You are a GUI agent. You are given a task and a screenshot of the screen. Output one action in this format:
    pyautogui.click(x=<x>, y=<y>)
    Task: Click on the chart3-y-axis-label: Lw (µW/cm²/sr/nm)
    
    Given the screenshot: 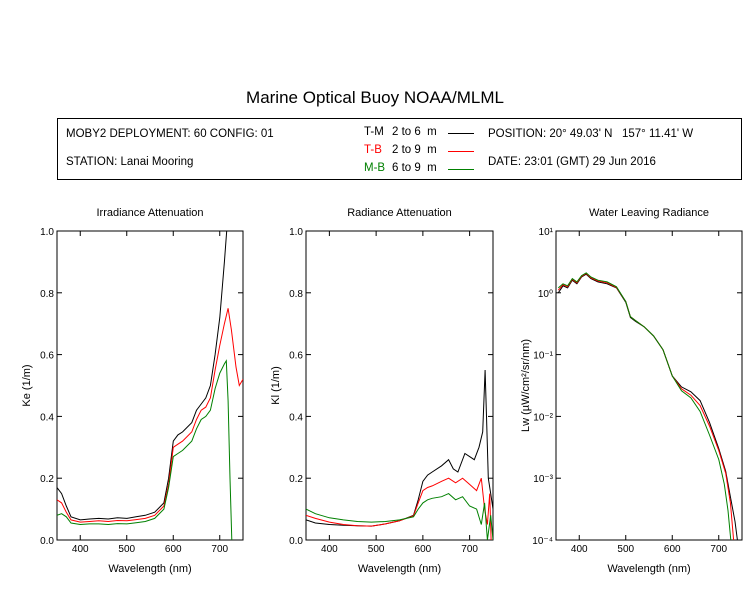 What is the action you would take?
    pyautogui.click(x=526, y=385)
    